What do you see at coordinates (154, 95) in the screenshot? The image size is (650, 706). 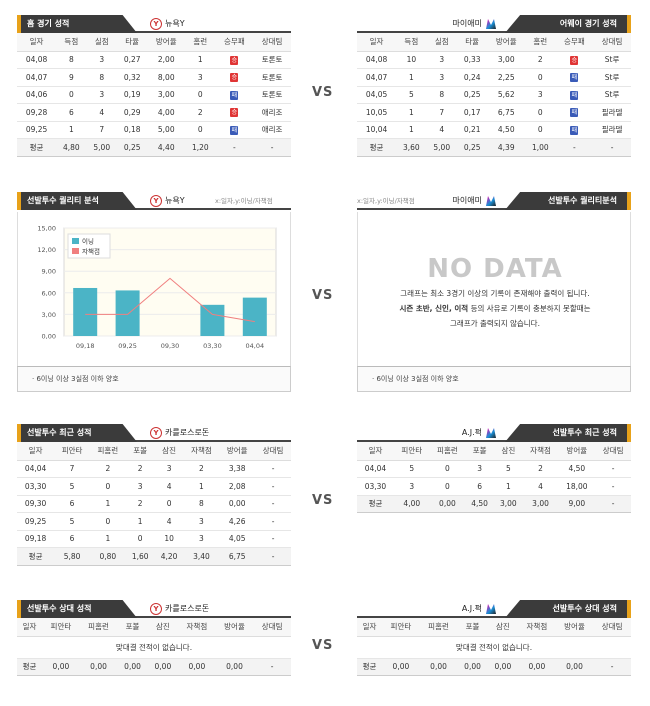 I see `table-row: 04,06 0 3 0,19 3,00 0 패 토론토` at bounding box center [154, 95].